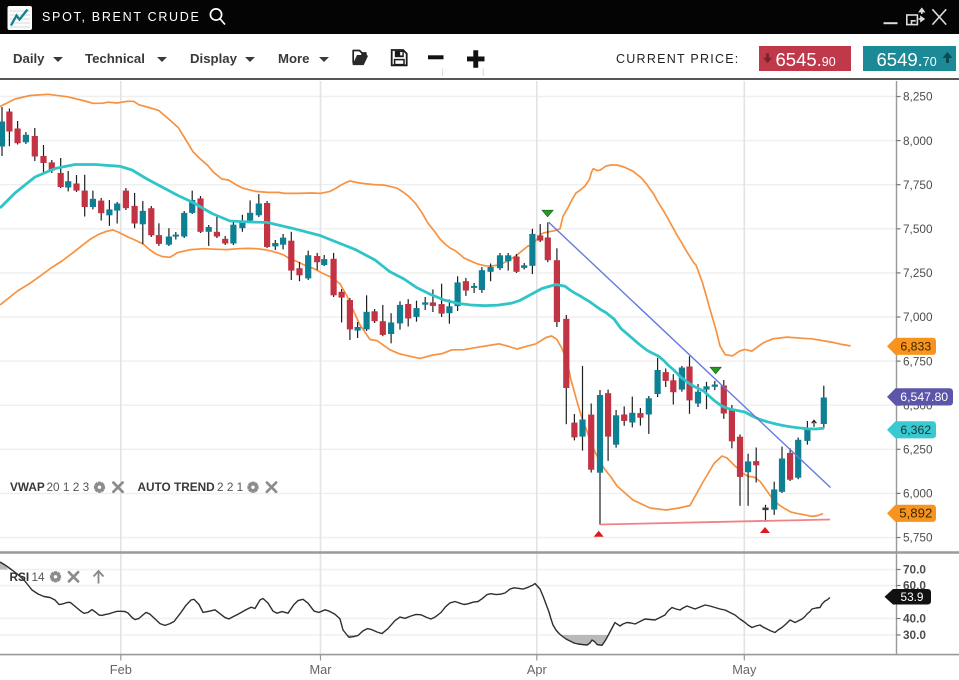  What do you see at coordinates (27, 487) in the screenshot?
I see `svg-text: VWAP` at bounding box center [27, 487].